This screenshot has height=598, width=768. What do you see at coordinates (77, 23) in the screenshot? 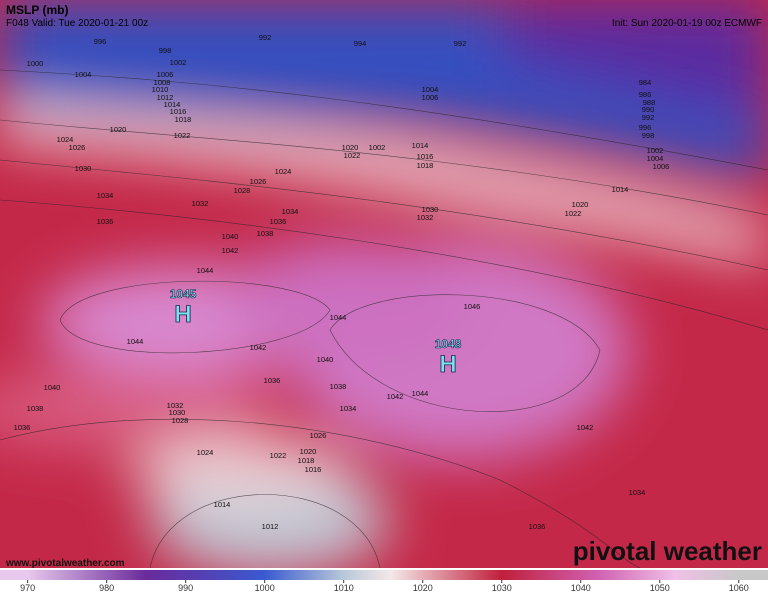
I see `valid-time: F048 Valid: Tue 2020-01-21 00z` at bounding box center [77, 23].